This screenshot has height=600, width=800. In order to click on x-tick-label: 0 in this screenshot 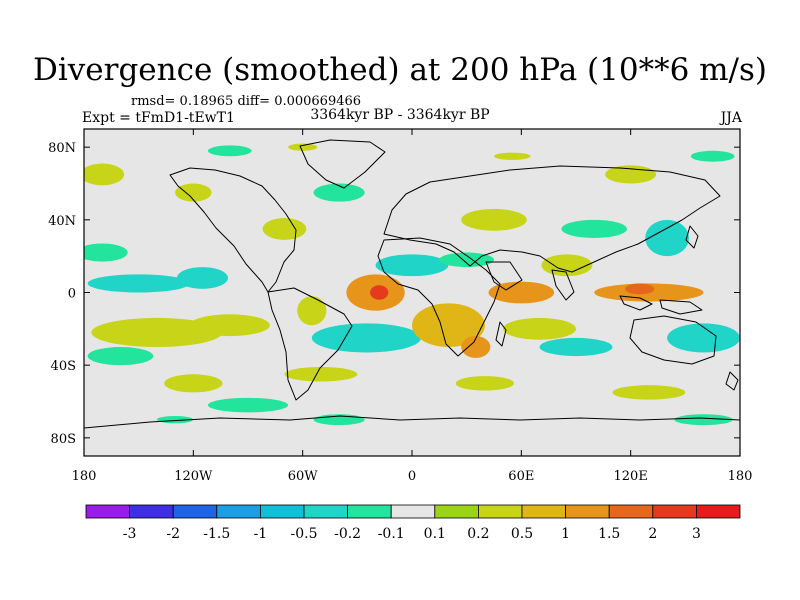, I will do `click(412, 476)`.